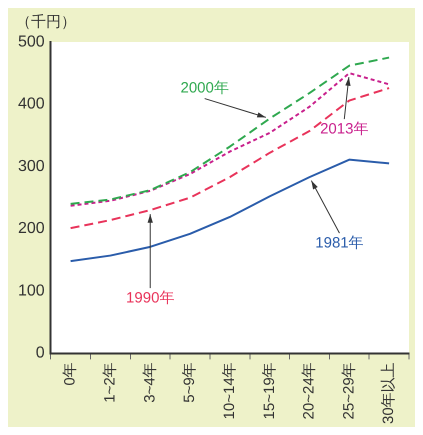 This screenshot has height=435, width=423. What do you see at coordinates (31, 41) in the screenshot?
I see `y-tick-label: 500` at bounding box center [31, 41].